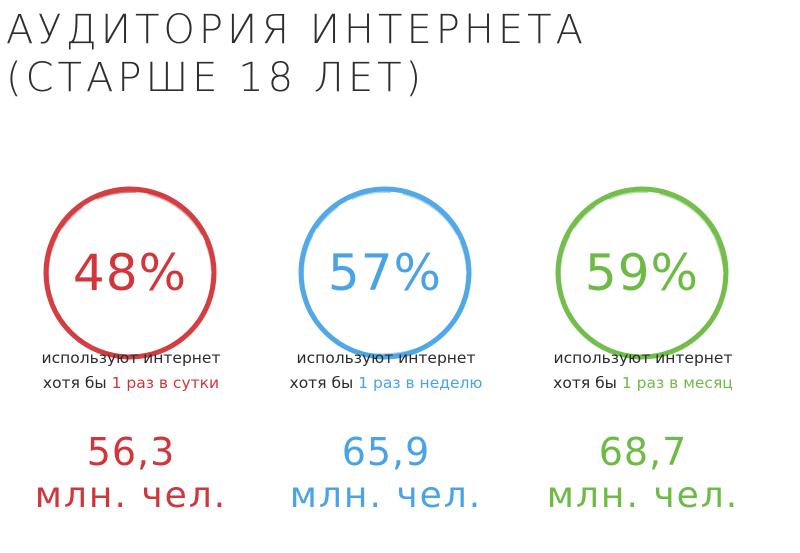 This screenshot has width=800, height=553. Describe the element at coordinates (643, 495) in the screenshot. I see `unit-monthly: млн. чел.` at that location.